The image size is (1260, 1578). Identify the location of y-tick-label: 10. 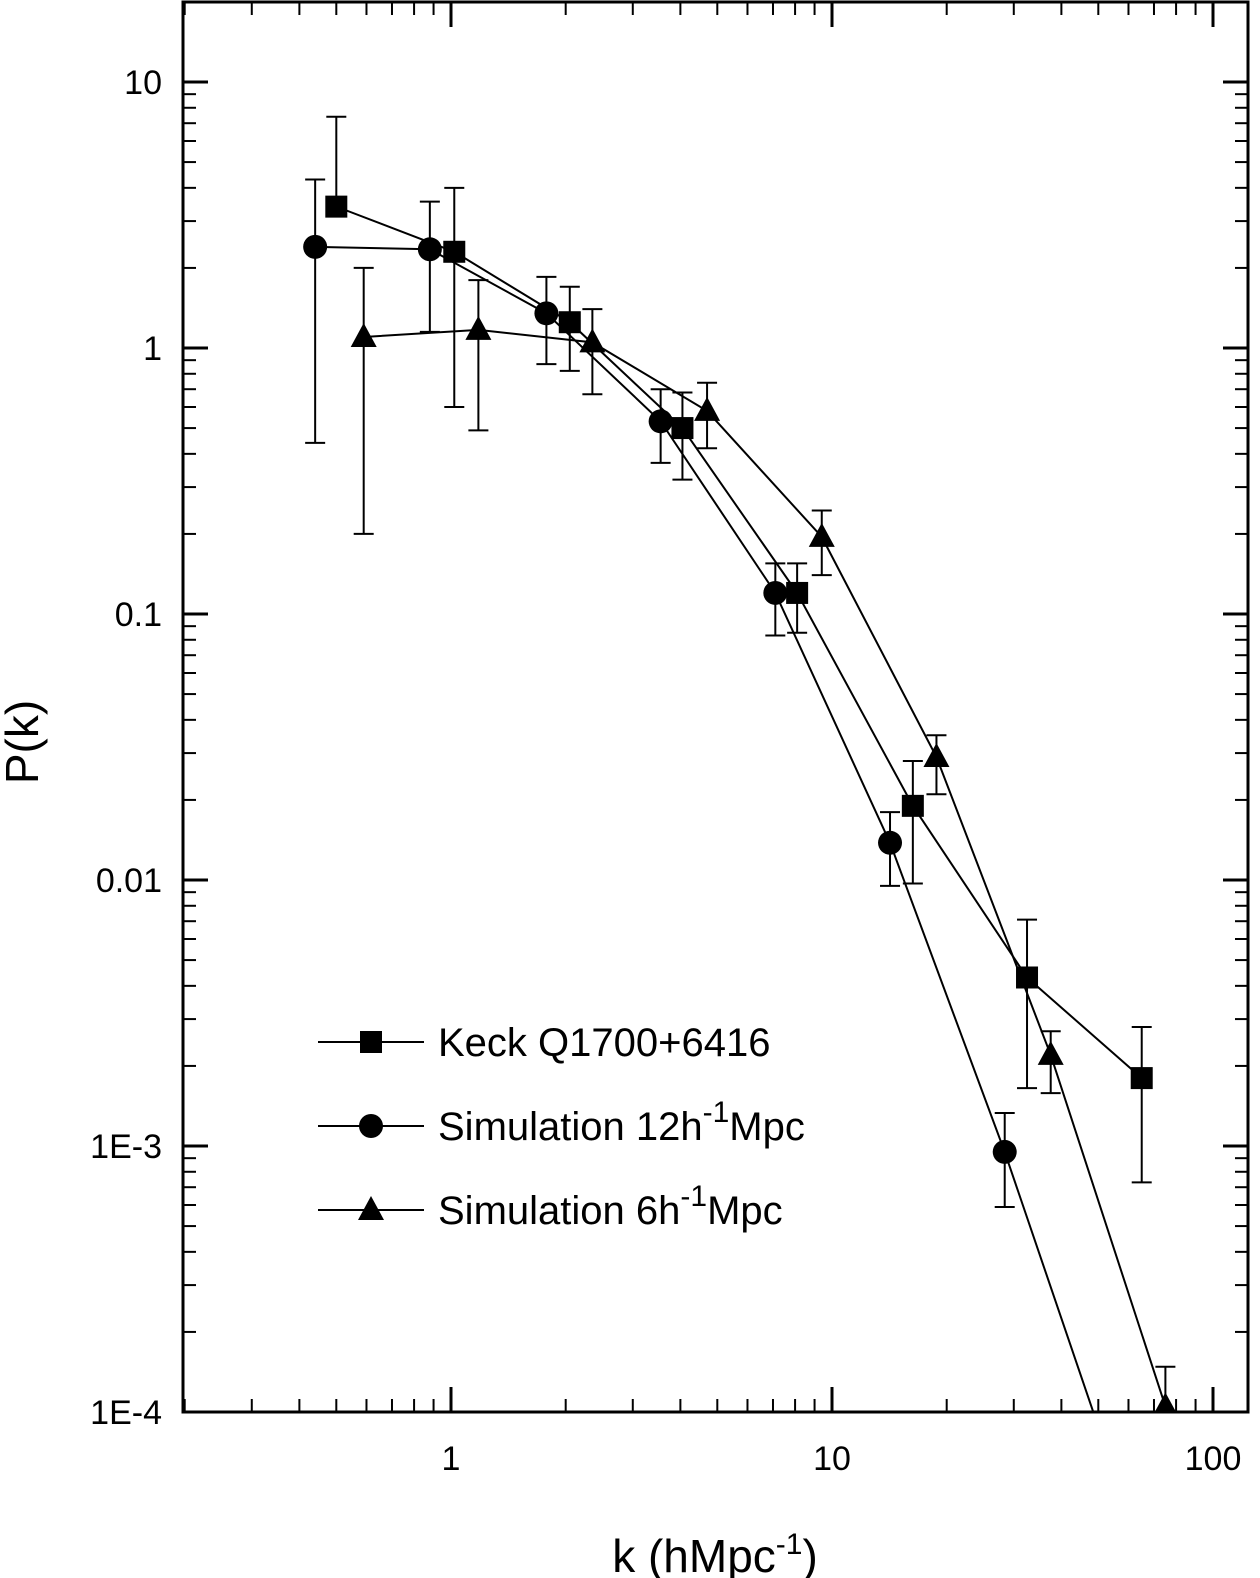
(143, 83).